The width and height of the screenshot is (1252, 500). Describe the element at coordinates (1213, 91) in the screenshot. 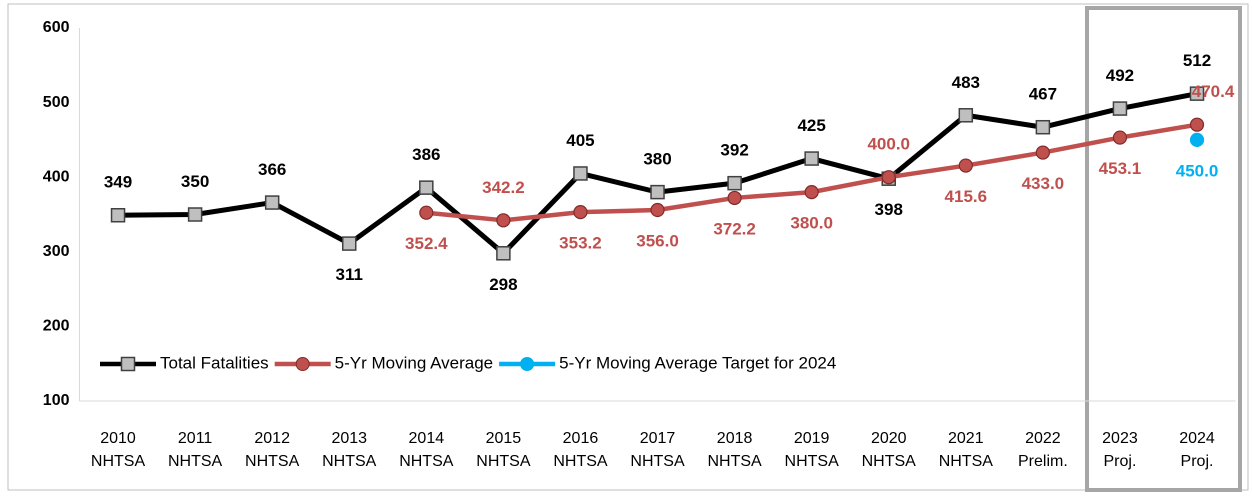

I see `data-label: 470.4` at that location.